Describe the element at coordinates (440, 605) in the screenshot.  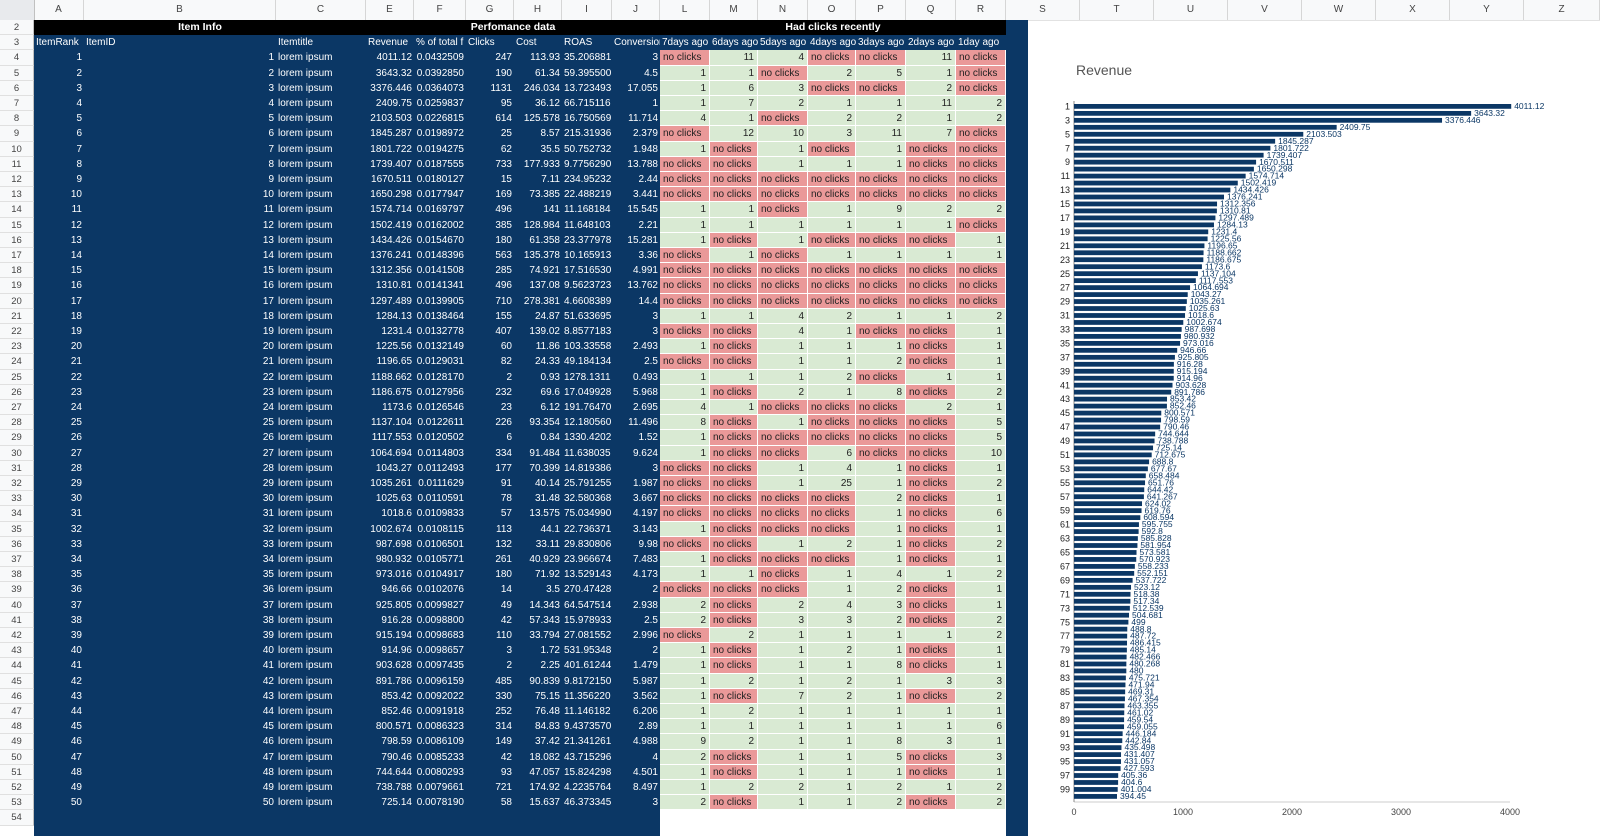
I see `cell-pct-total: 0.0099827` at that location.